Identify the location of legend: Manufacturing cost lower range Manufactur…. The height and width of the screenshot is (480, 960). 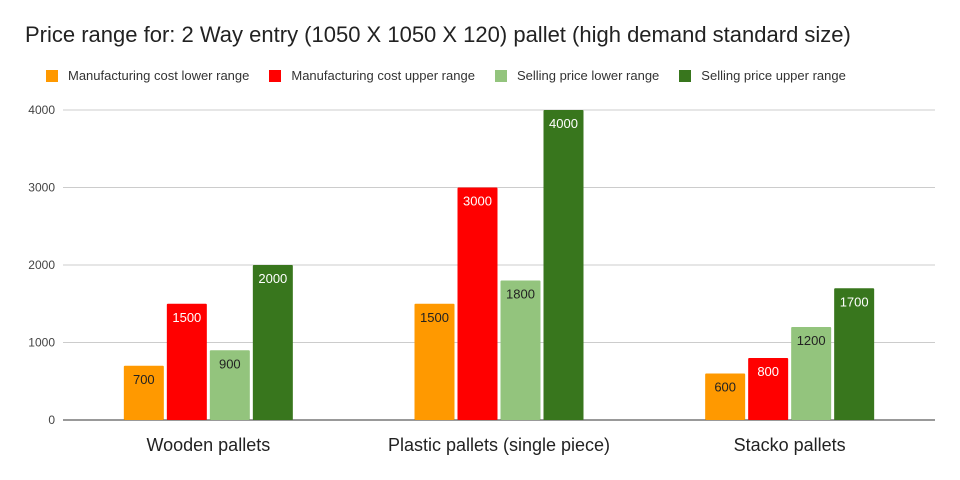
(456, 75).